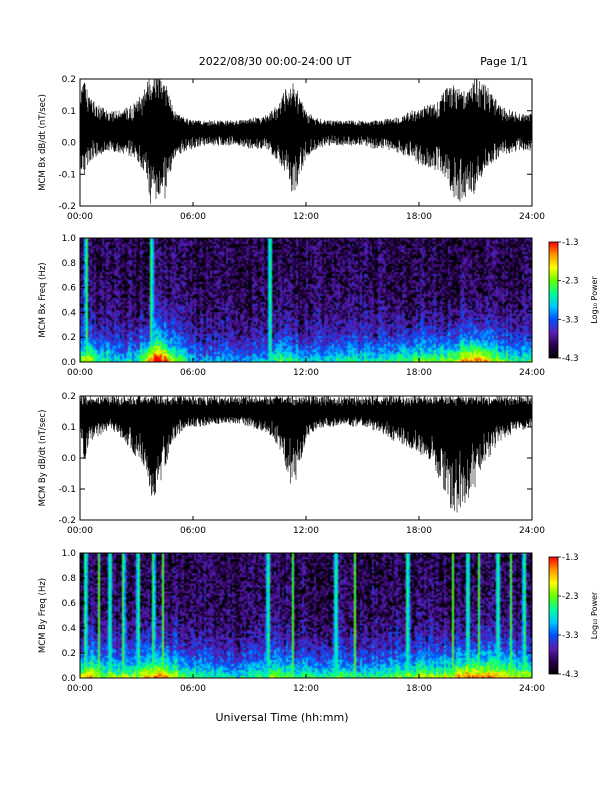 This screenshot has height=792, width=612. I want to click on y-axis-label: MCM By Freq (Hz), so click(43, 615).